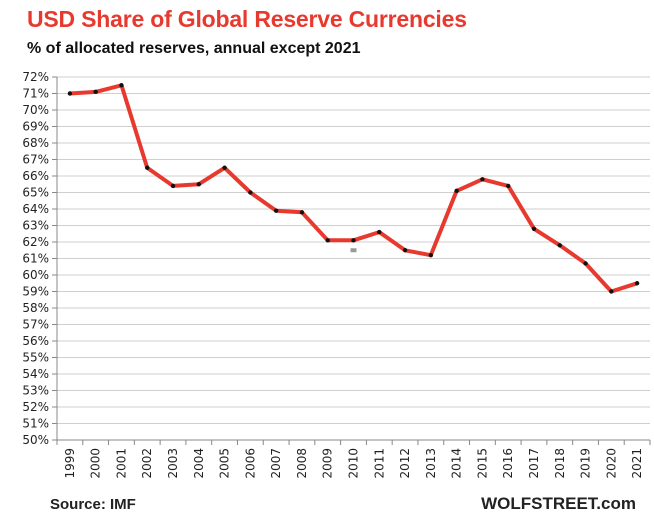  Describe the element at coordinates (147, 463) in the screenshot. I see `x-tick-label: 2002` at that location.